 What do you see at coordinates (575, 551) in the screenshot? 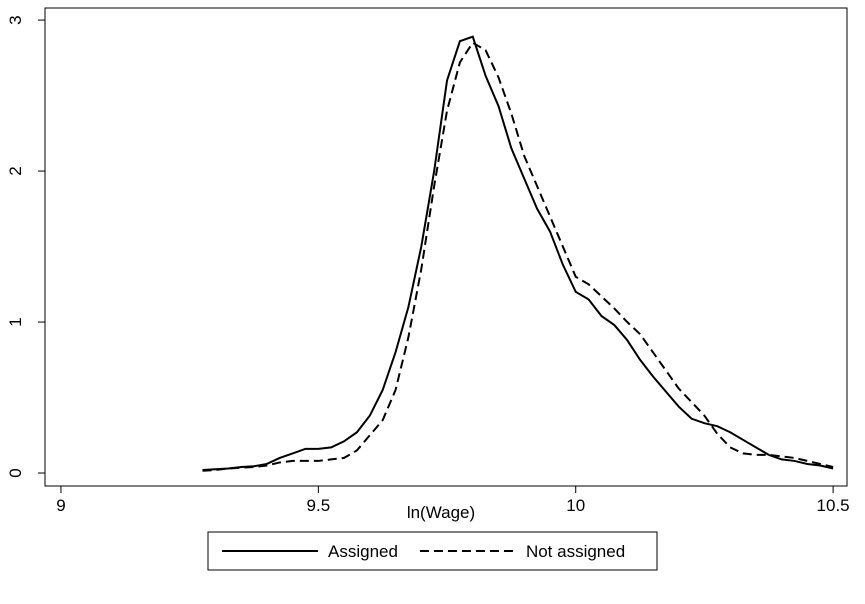
I see `legend-label: Not assigned` at bounding box center [575, 551].